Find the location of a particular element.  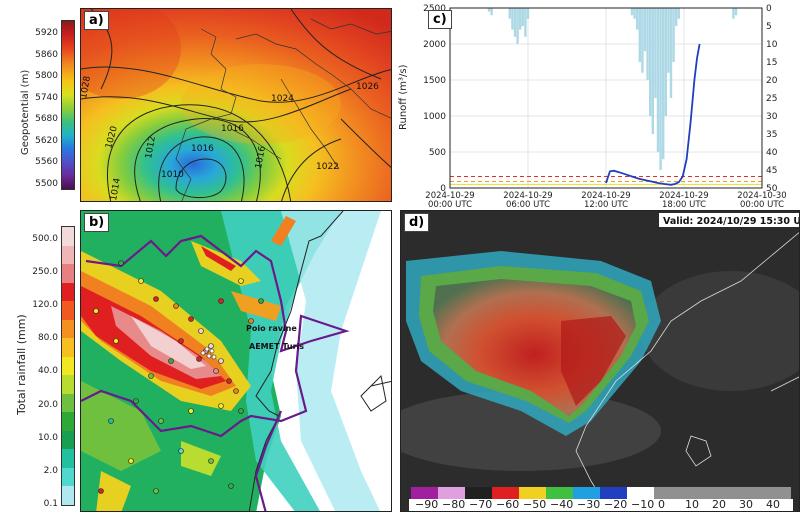

contour-label-1028: 1028 is located at coordinates (87, 87).